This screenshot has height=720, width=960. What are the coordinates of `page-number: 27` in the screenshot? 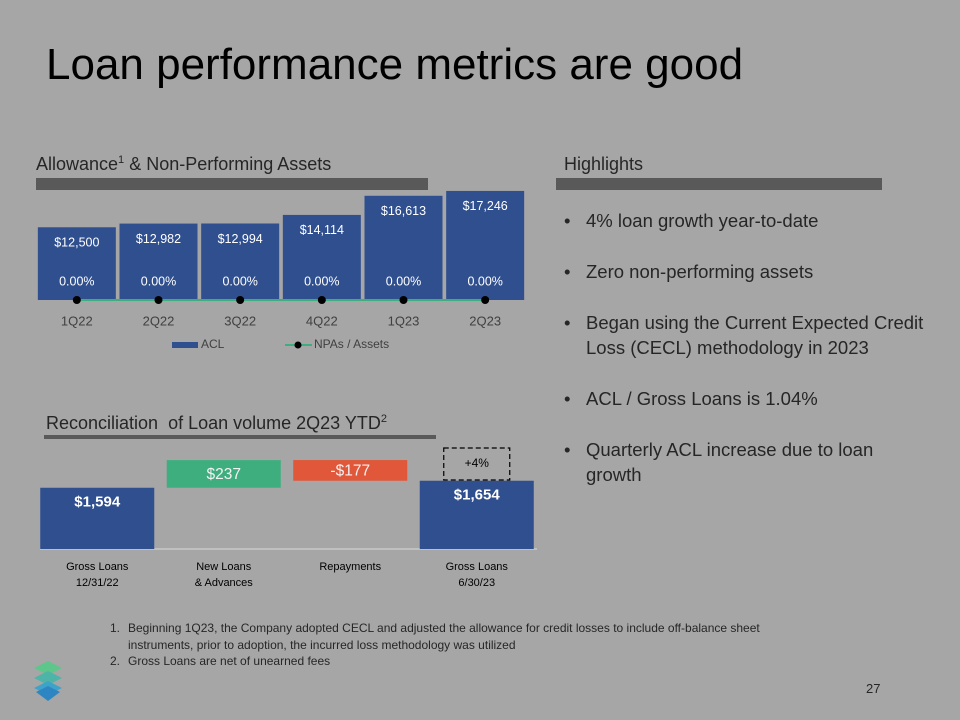 It's located at (873, 688).